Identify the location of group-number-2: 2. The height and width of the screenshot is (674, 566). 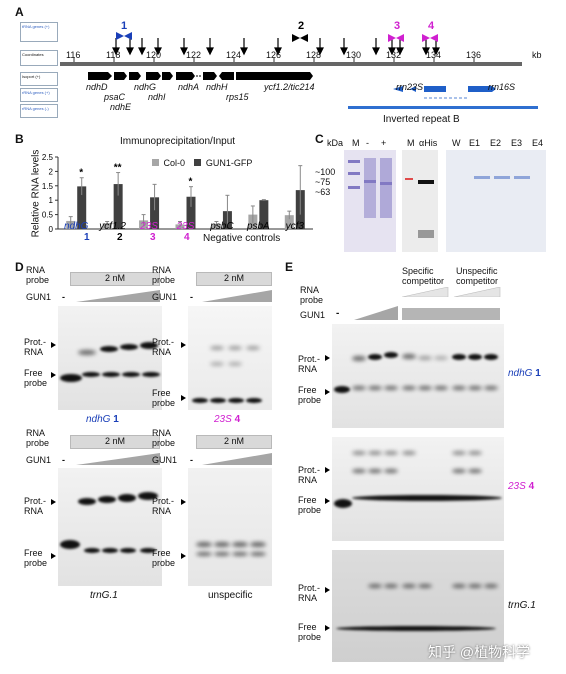
(120, 237).